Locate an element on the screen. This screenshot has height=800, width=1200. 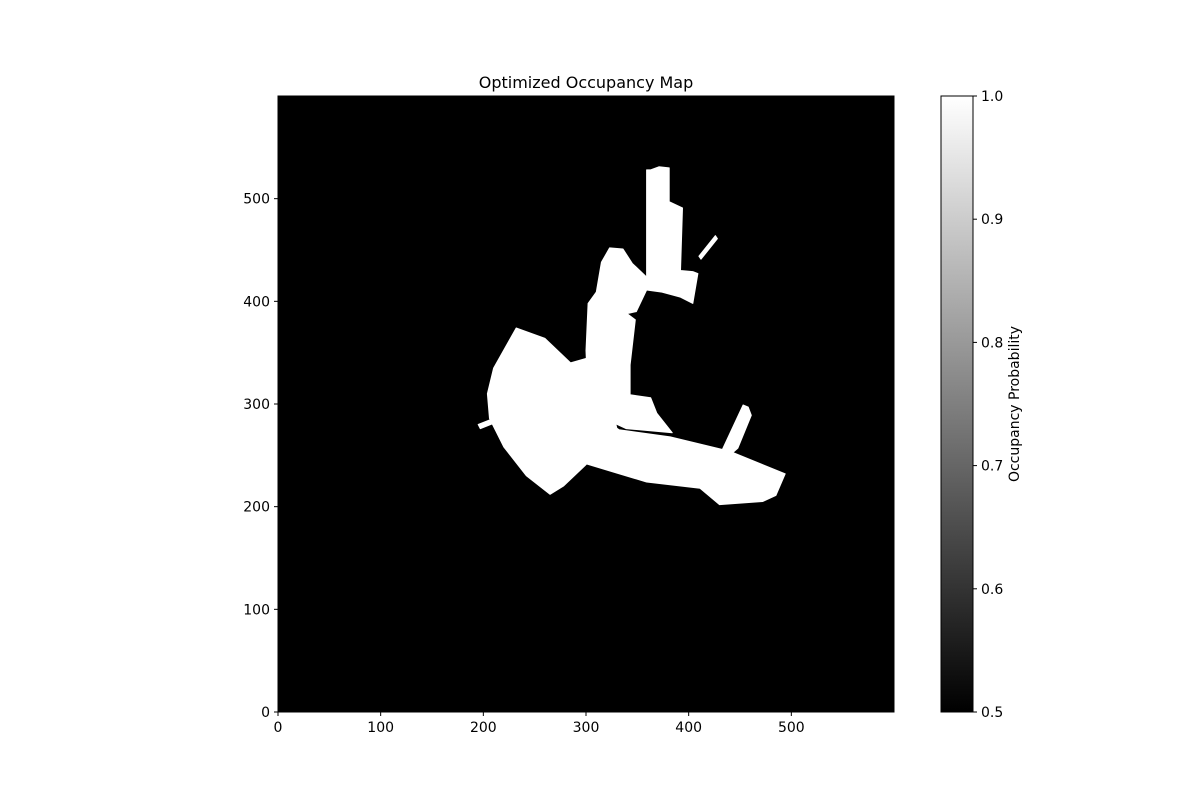
y-tick-label: 100 is located at coordinates (256, 610).